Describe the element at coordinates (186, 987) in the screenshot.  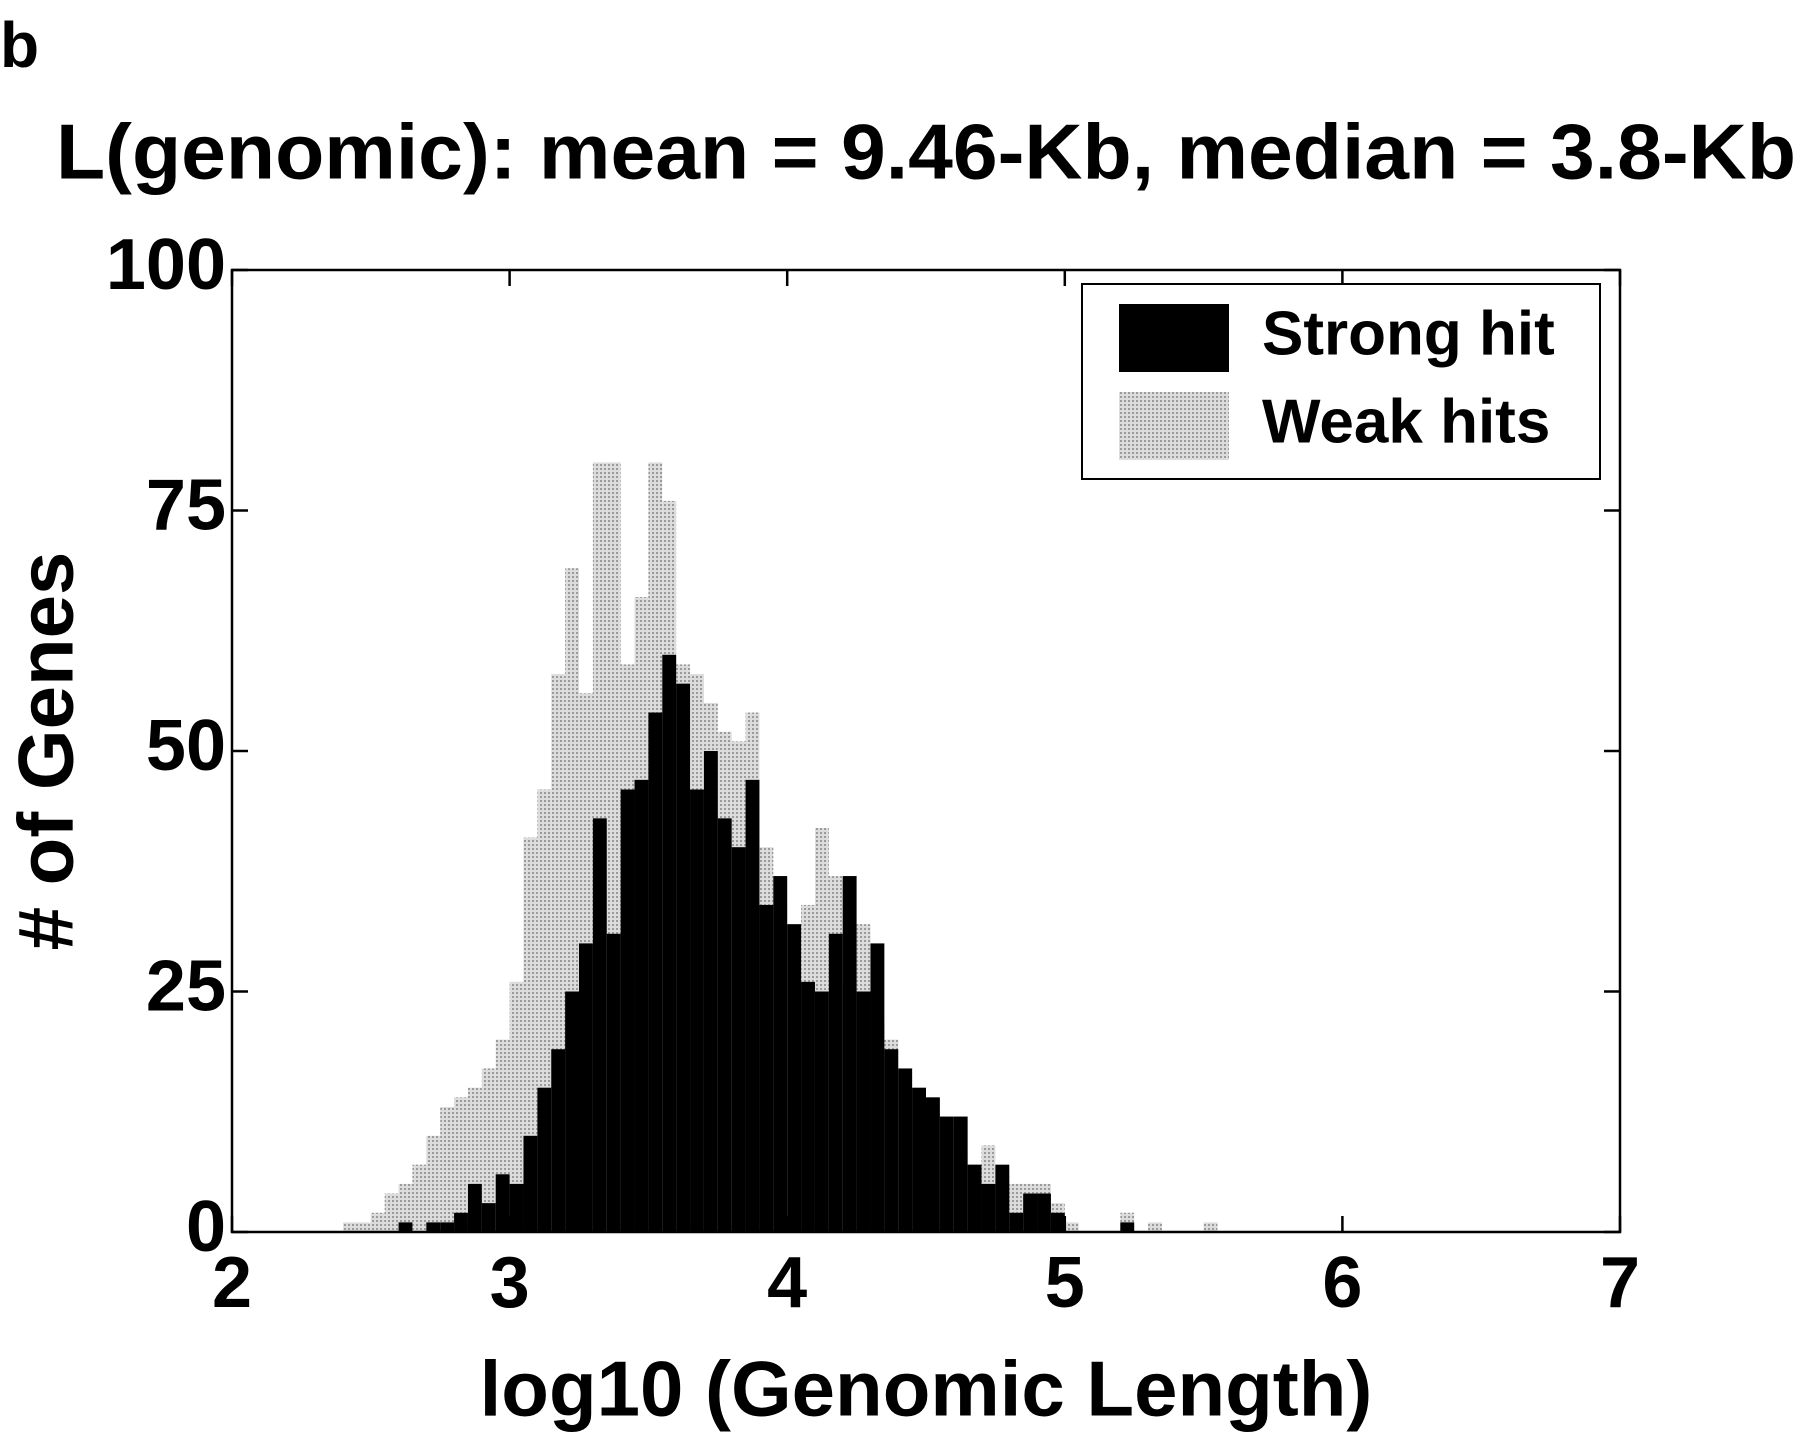
I see `y-tick-label: 25` at that location.